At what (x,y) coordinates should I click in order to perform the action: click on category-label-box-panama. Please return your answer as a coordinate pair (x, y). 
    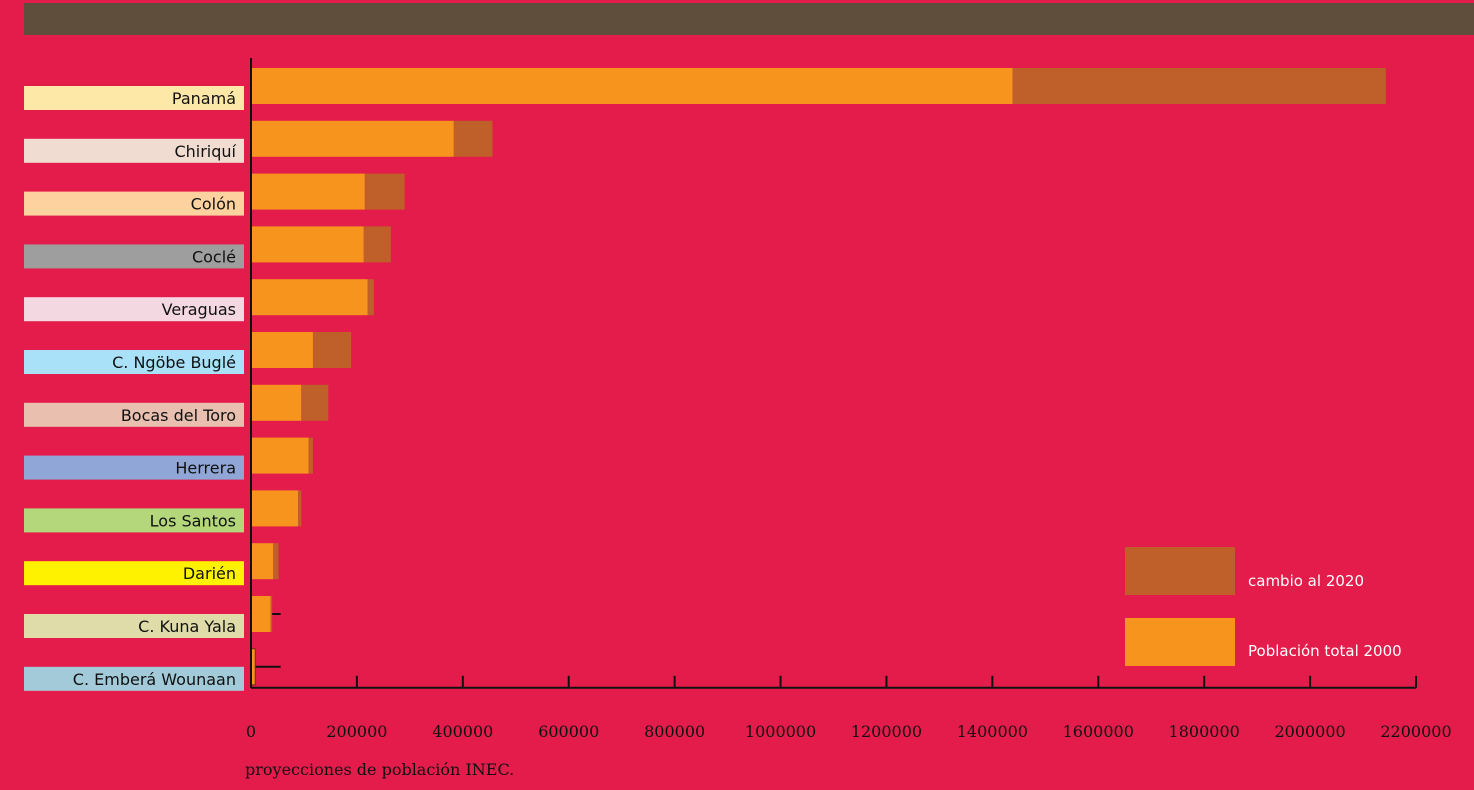
    Looking at the image, I should click on (134, 98).